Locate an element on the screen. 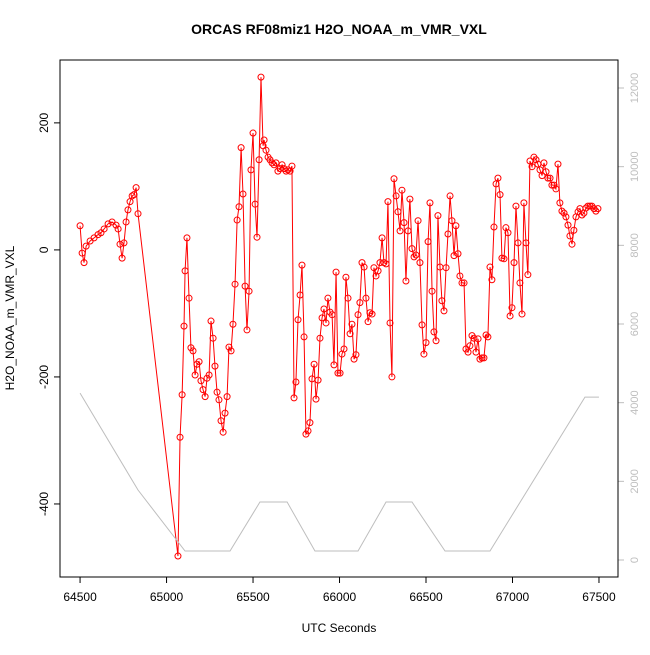 This screenshot has height=655, width=650. x-tick-label: 66000 is located at coordinates (340, 597).